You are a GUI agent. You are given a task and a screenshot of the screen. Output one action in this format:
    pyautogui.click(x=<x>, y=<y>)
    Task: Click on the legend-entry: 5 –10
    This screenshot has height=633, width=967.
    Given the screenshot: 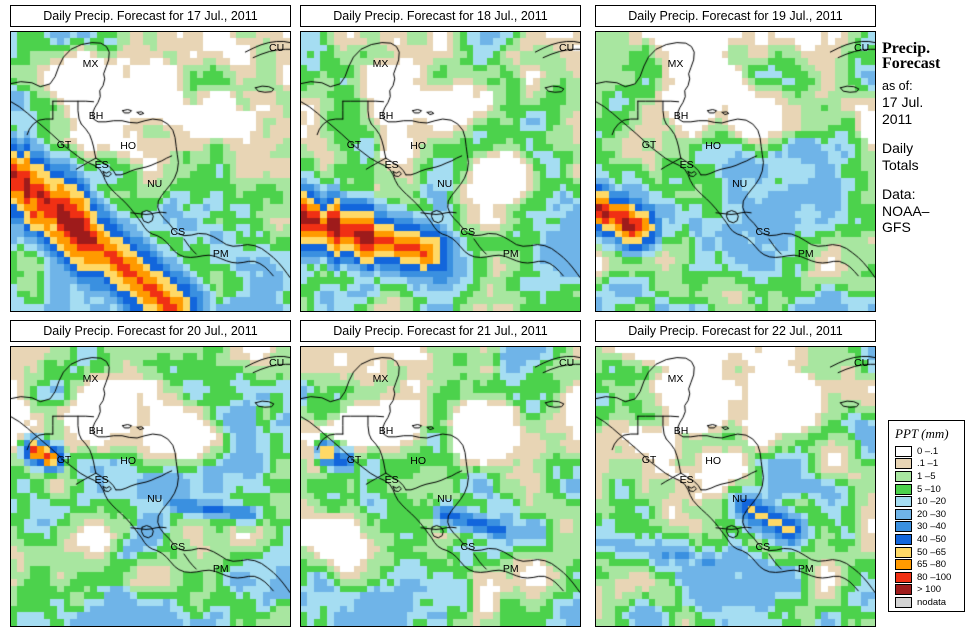 What is the action you would take?
    pyautogui.click(x=923, y=489)
    